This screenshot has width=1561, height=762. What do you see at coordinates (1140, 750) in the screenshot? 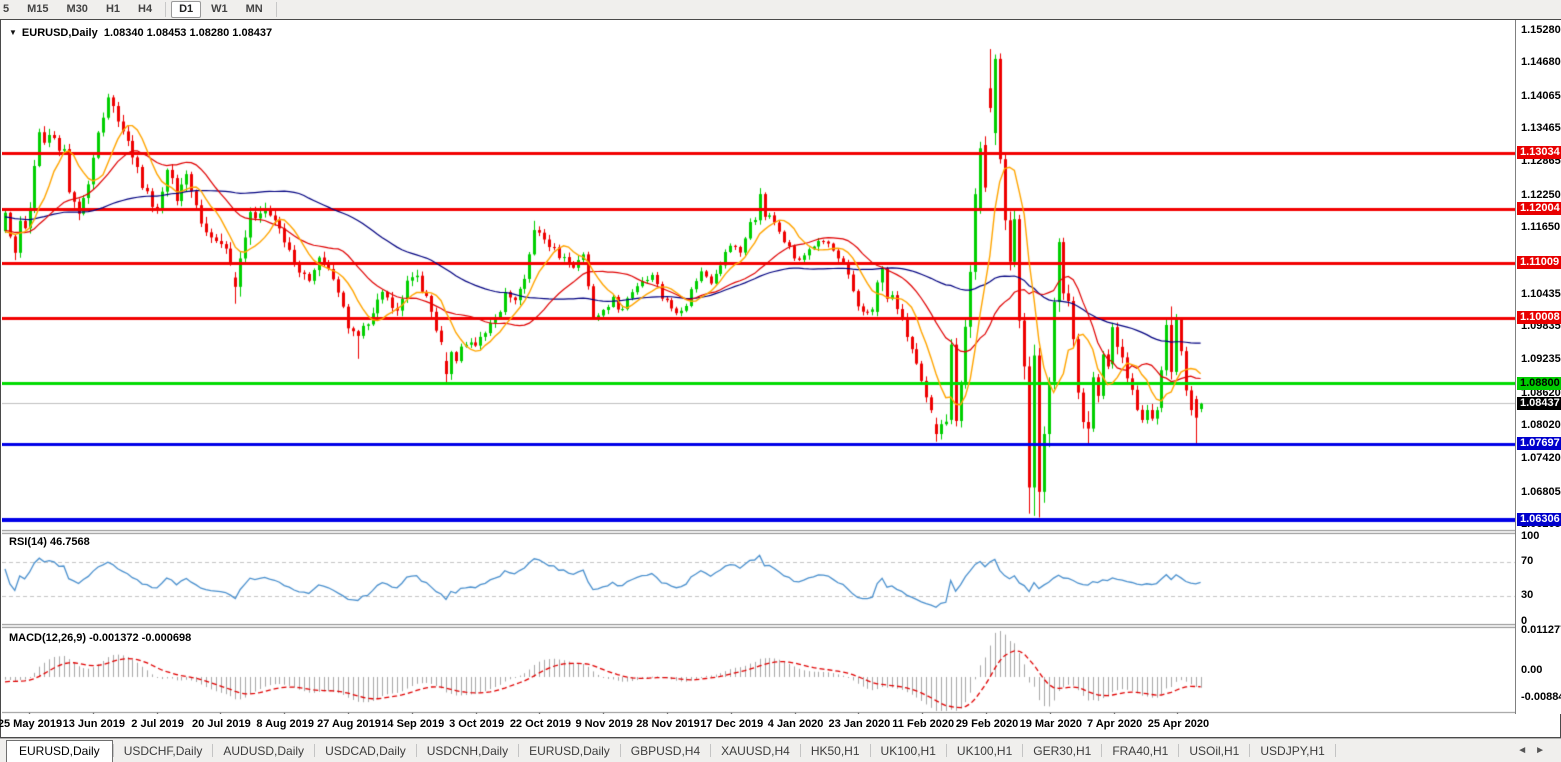
I see `tab-fra40-h1: FRA40,H1` at bounding box center [1140, 750].